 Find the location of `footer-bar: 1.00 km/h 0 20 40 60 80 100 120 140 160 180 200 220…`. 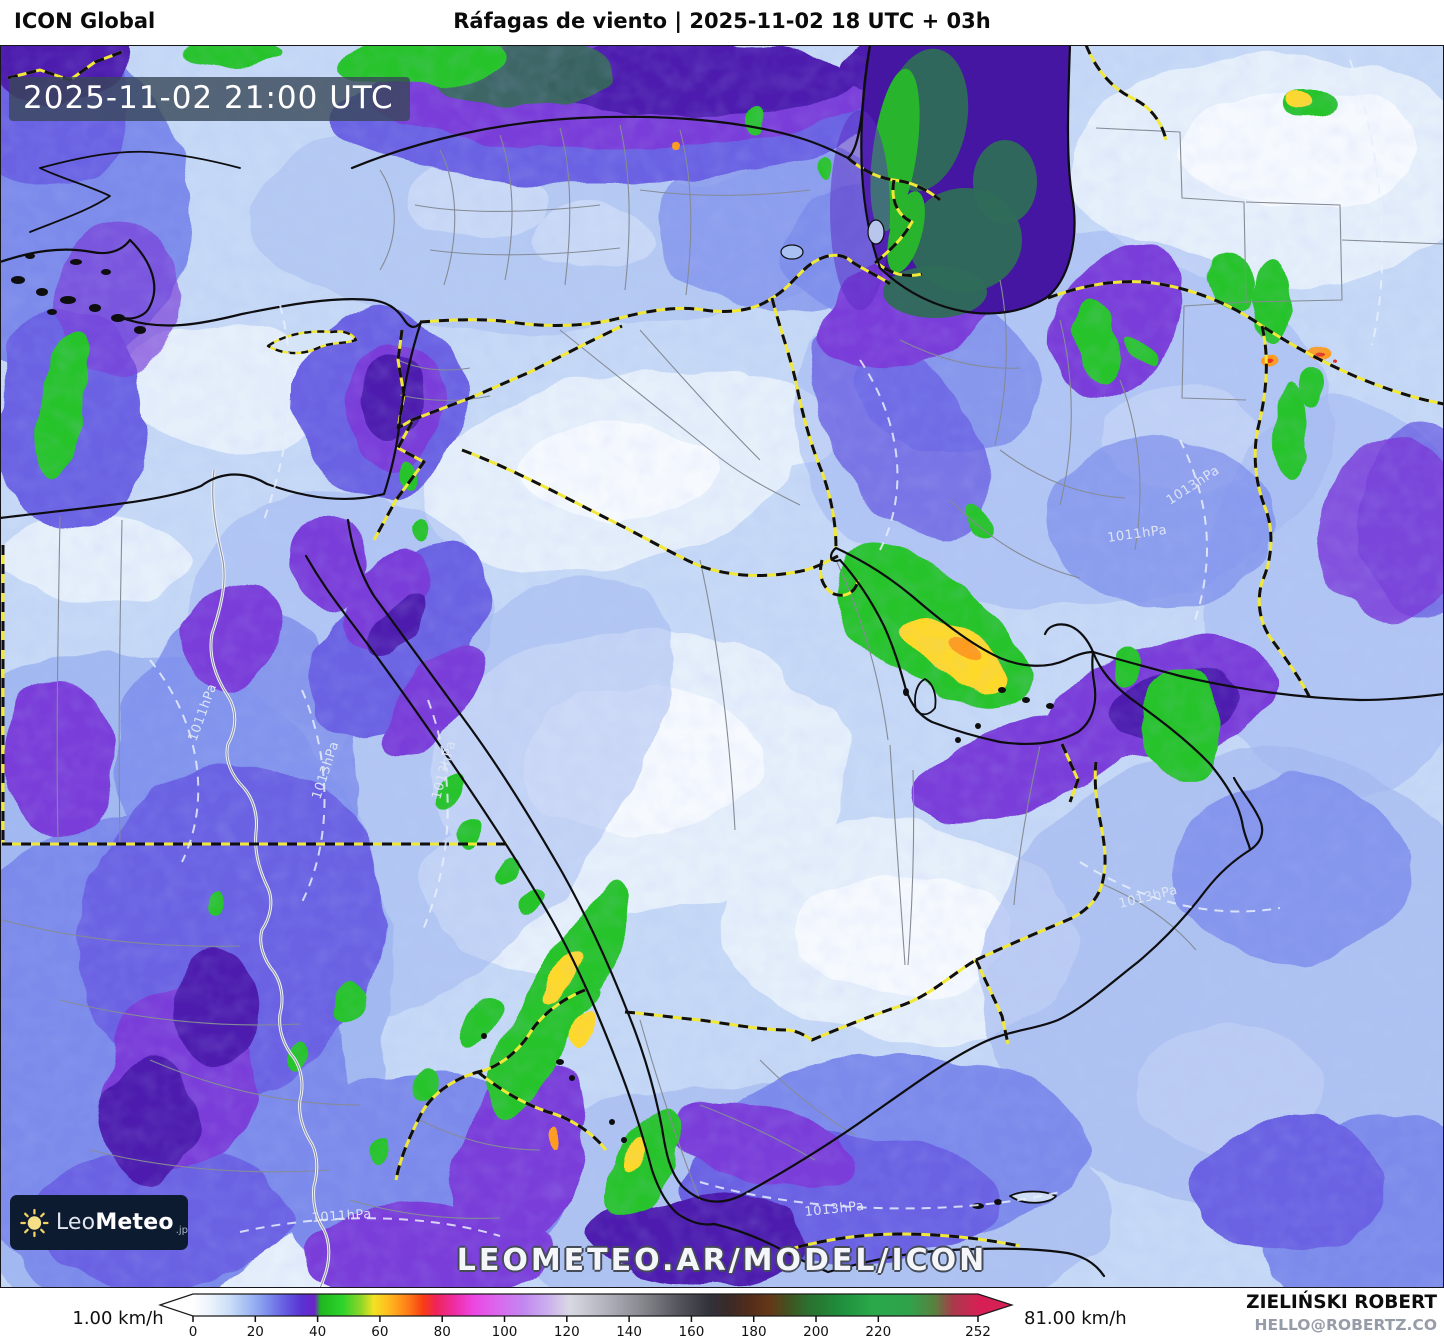

footer-bar: 1.00 km/h 0 20 40 60 80 100 120 140 160 180 200 220… is located at coordinates (722, 1314).